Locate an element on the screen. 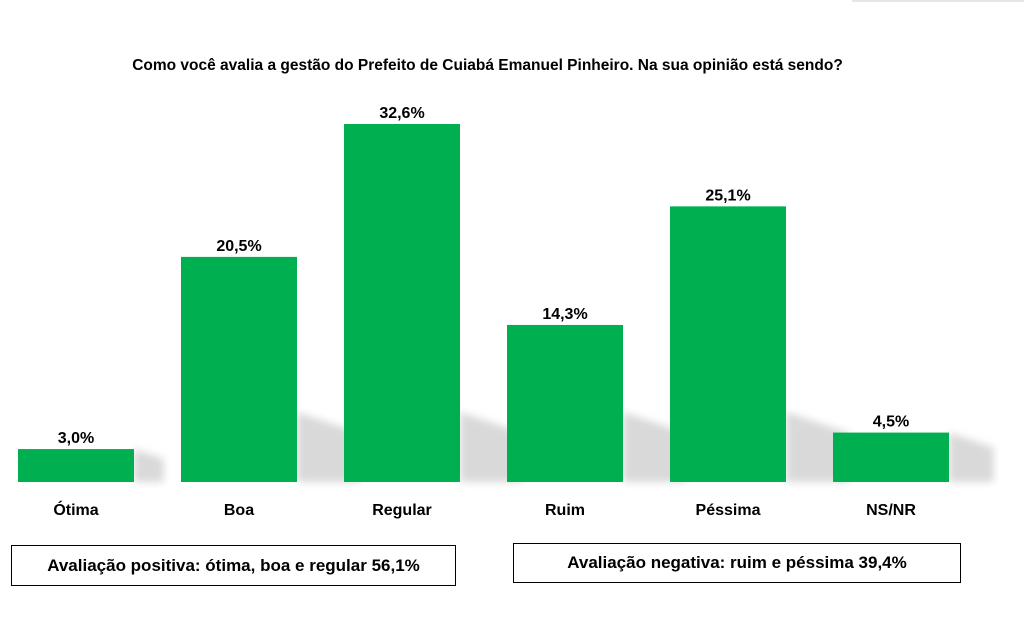 This screenshot has width=1024, height=621. category-label: NS/NR is located at coordinates (891, 510).